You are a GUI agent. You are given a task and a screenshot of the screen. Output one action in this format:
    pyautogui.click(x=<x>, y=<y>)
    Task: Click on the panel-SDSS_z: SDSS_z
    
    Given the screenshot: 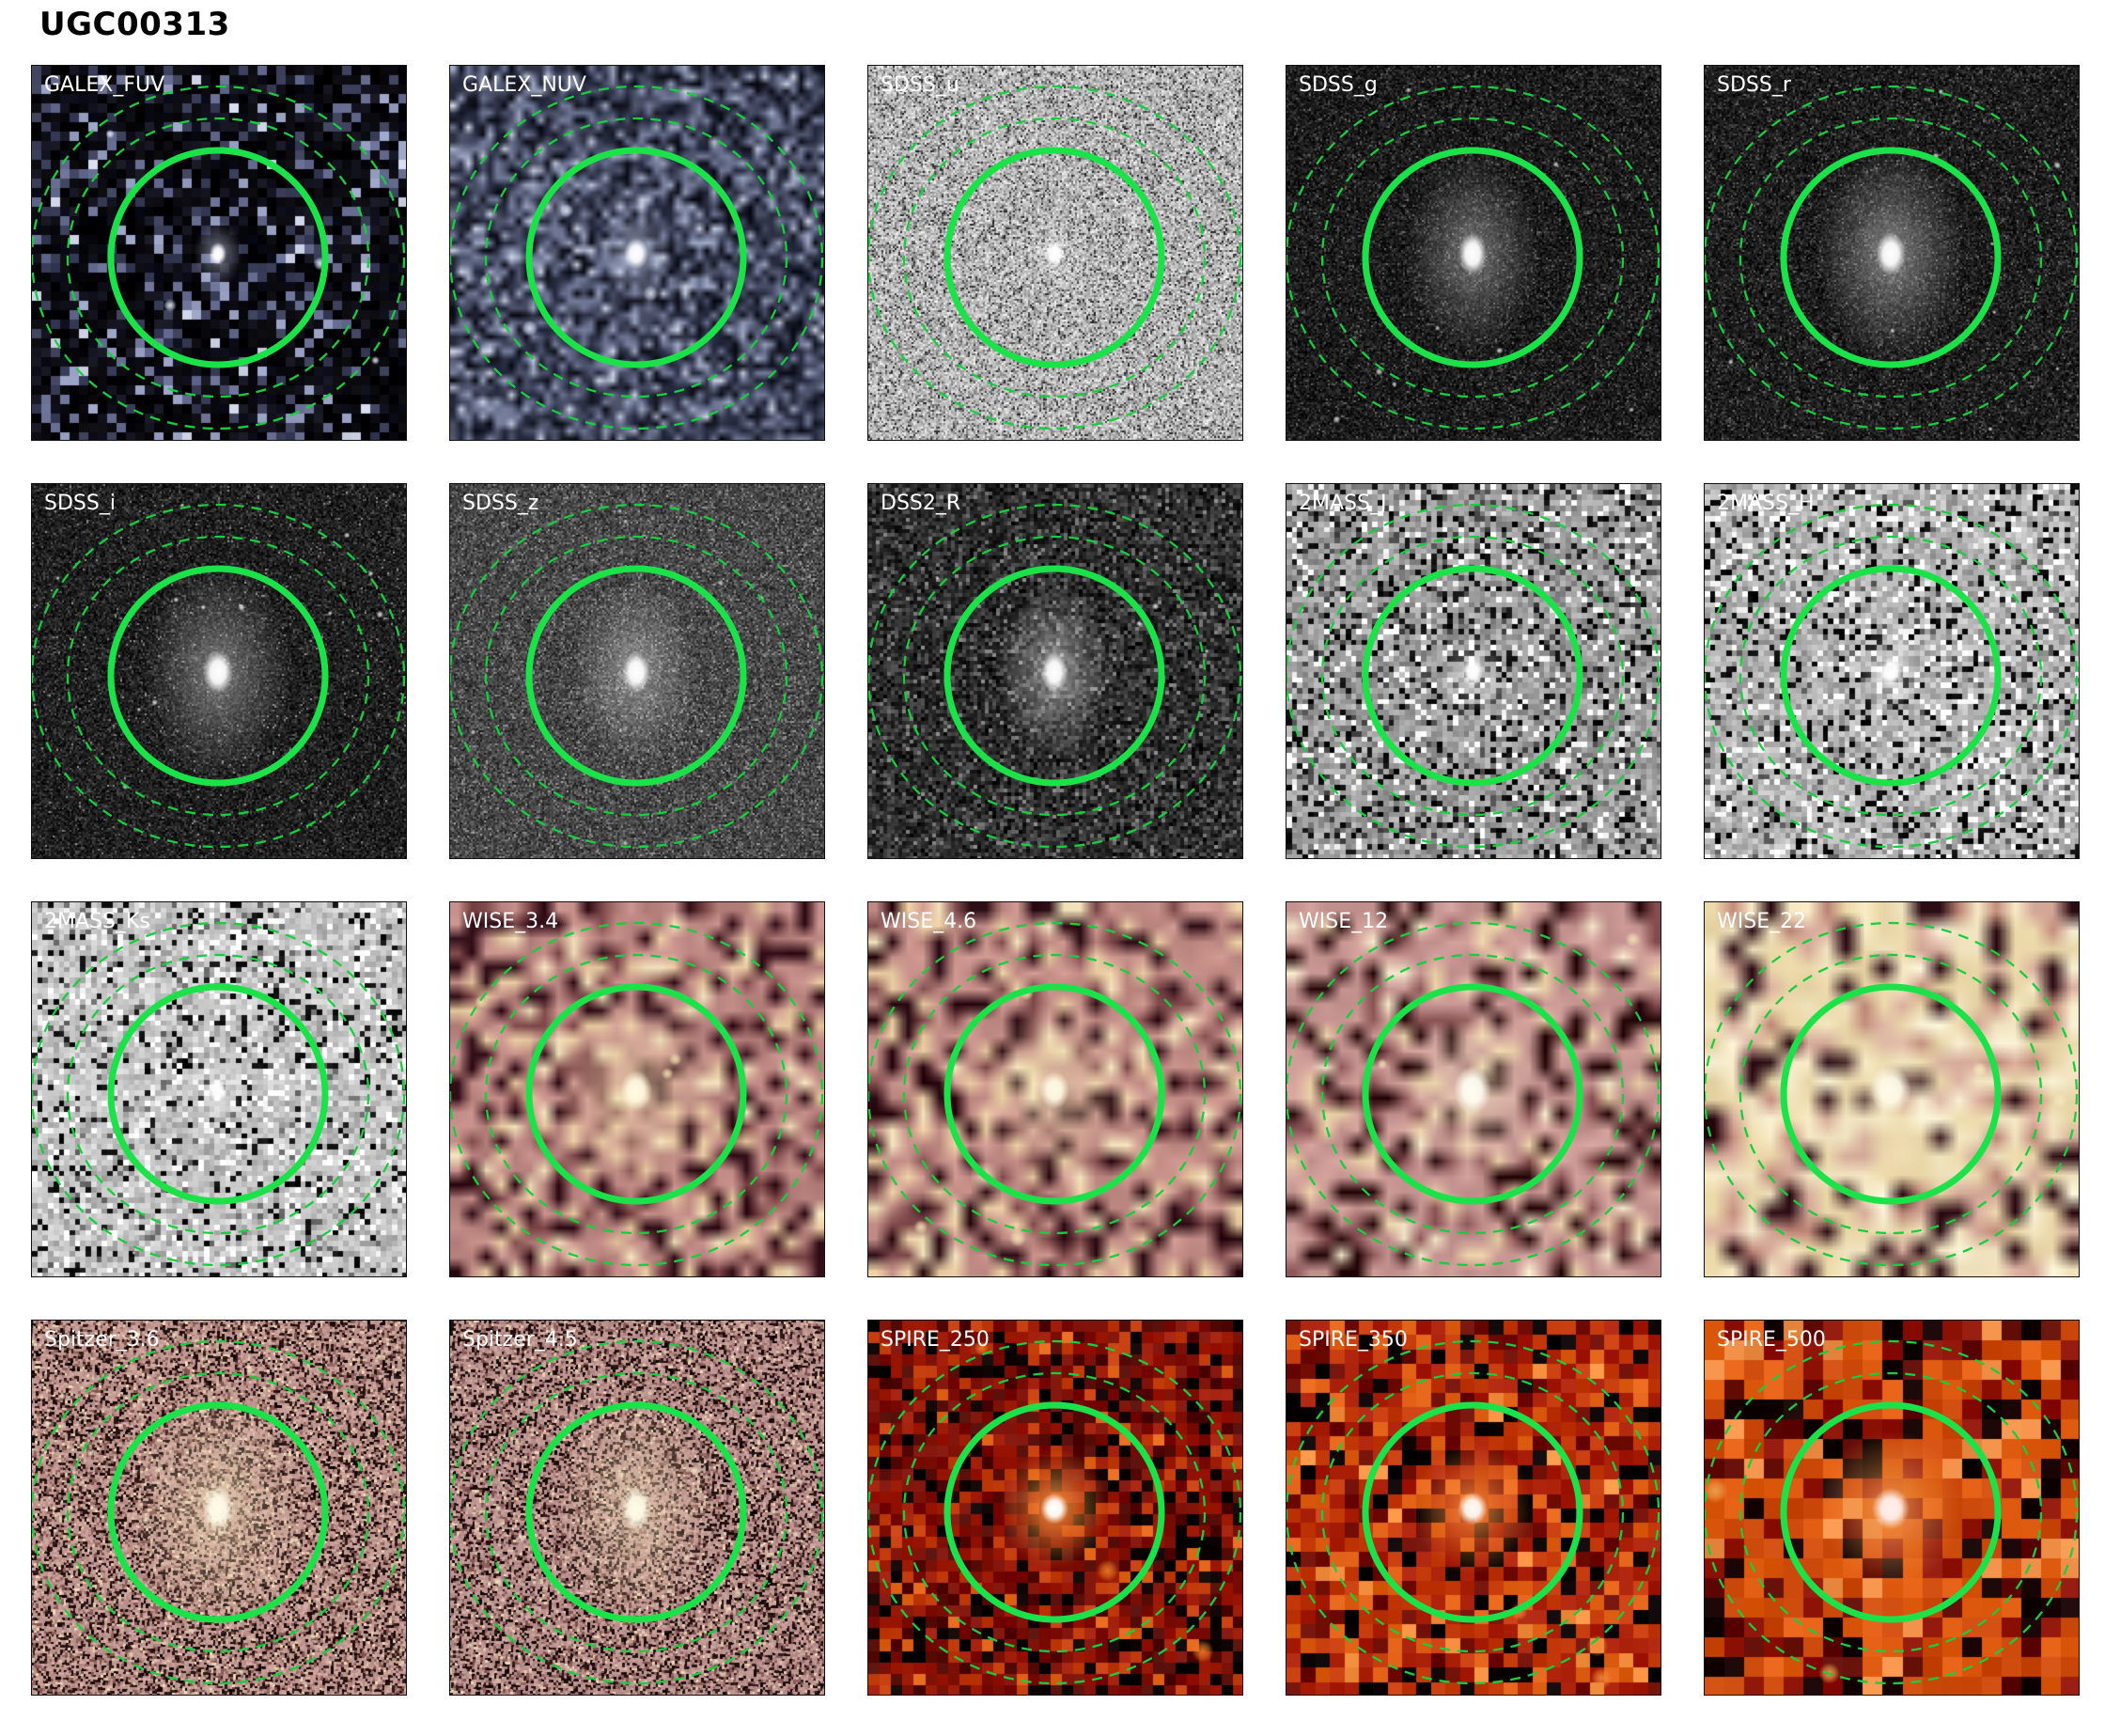 What is the action you would take?
    pyautogui.click(x=637, y=671)
    